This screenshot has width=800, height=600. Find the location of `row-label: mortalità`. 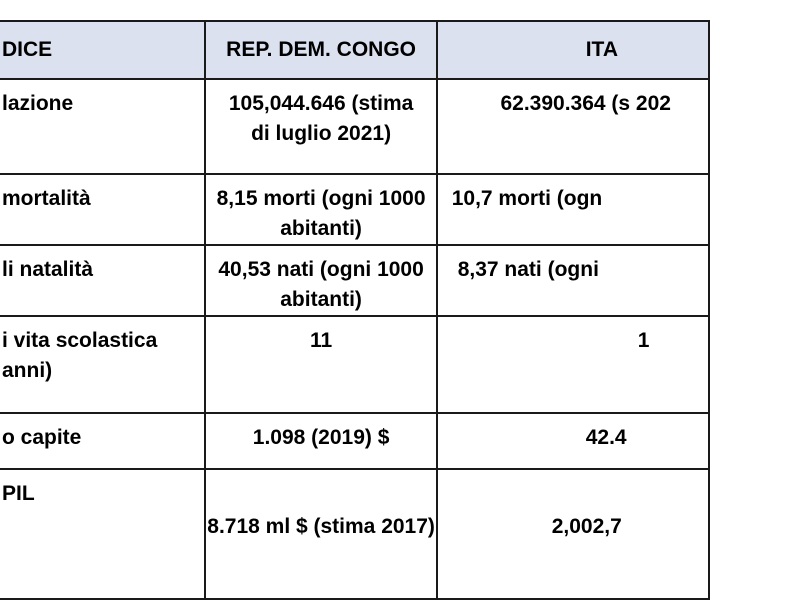

row-label: mortalità is located at coordinates (46, 198).